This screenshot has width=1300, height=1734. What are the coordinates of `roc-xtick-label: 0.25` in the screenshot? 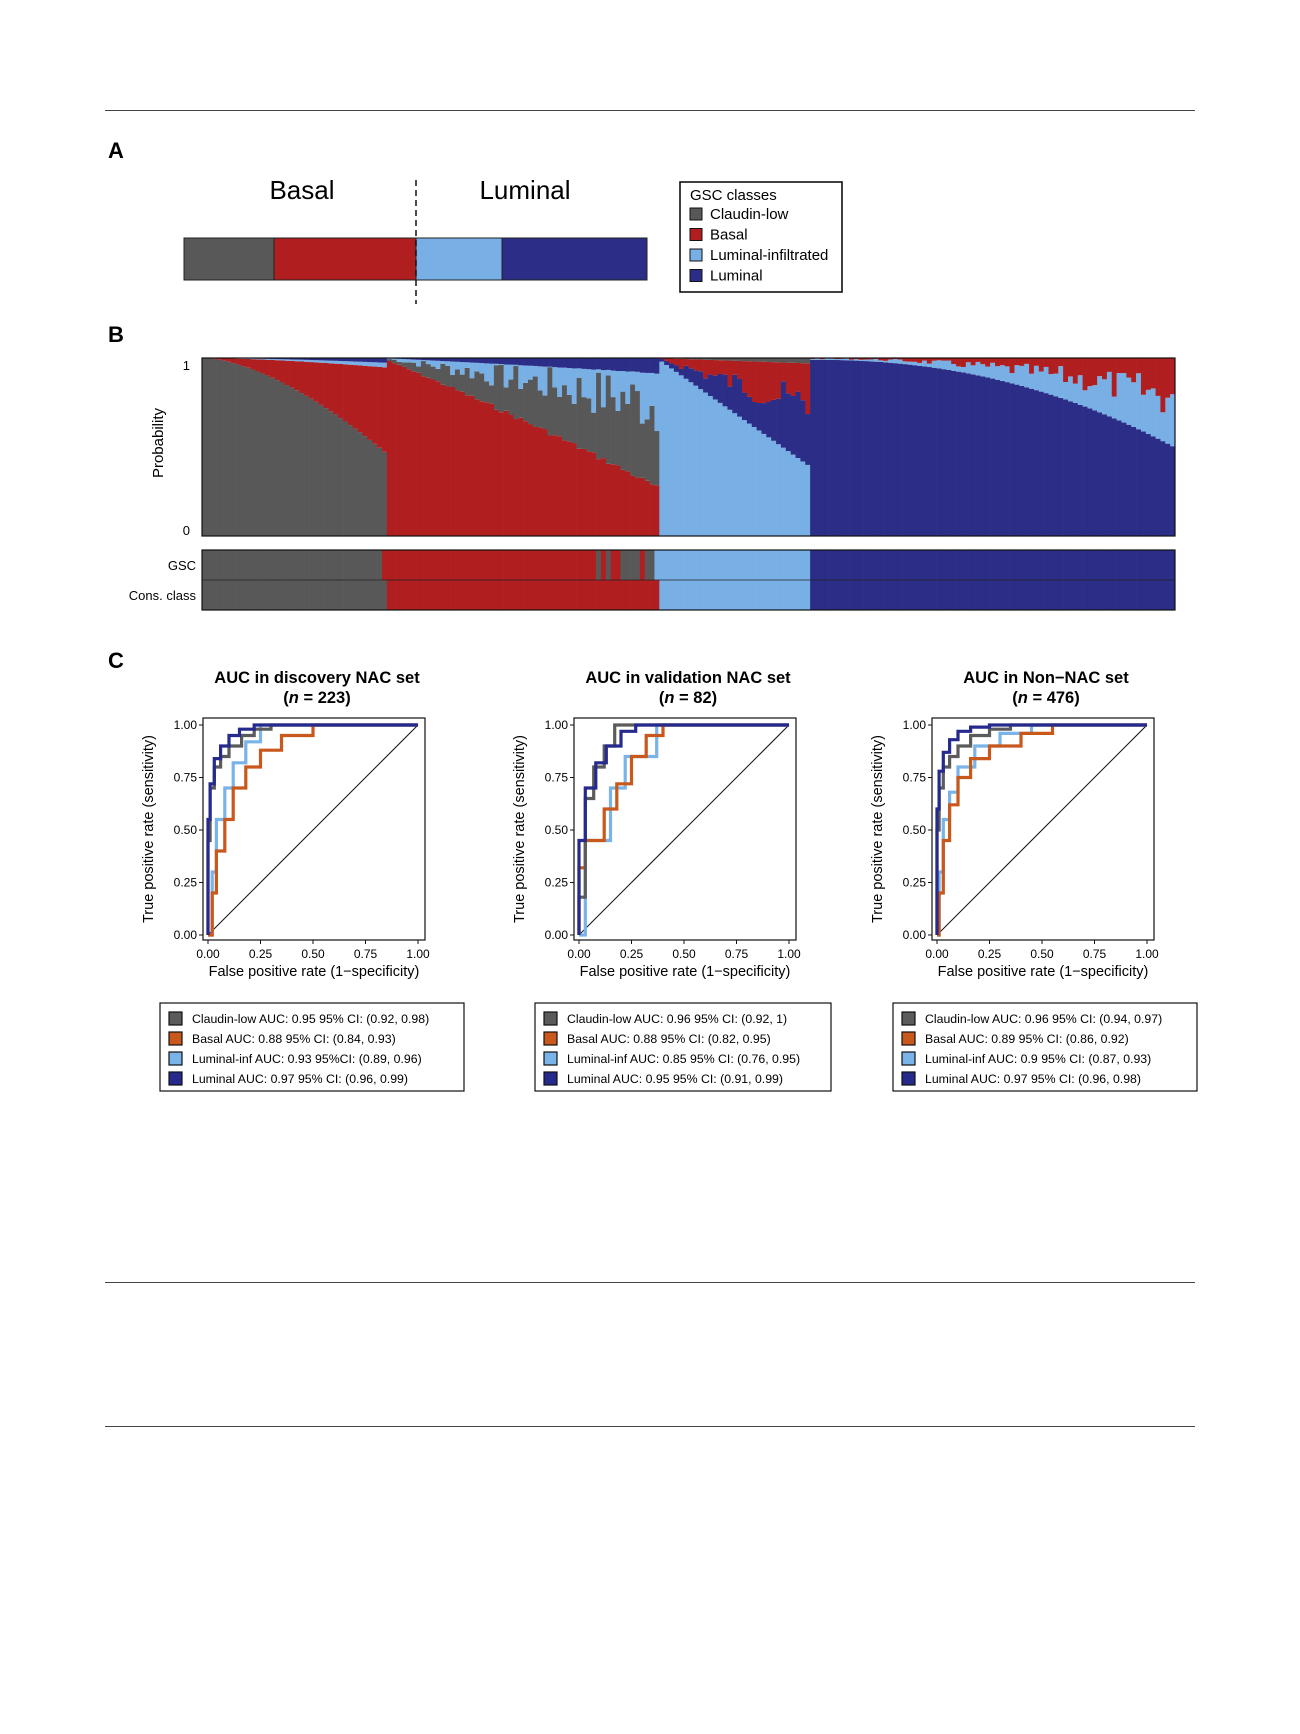 It's located at (990, 954).